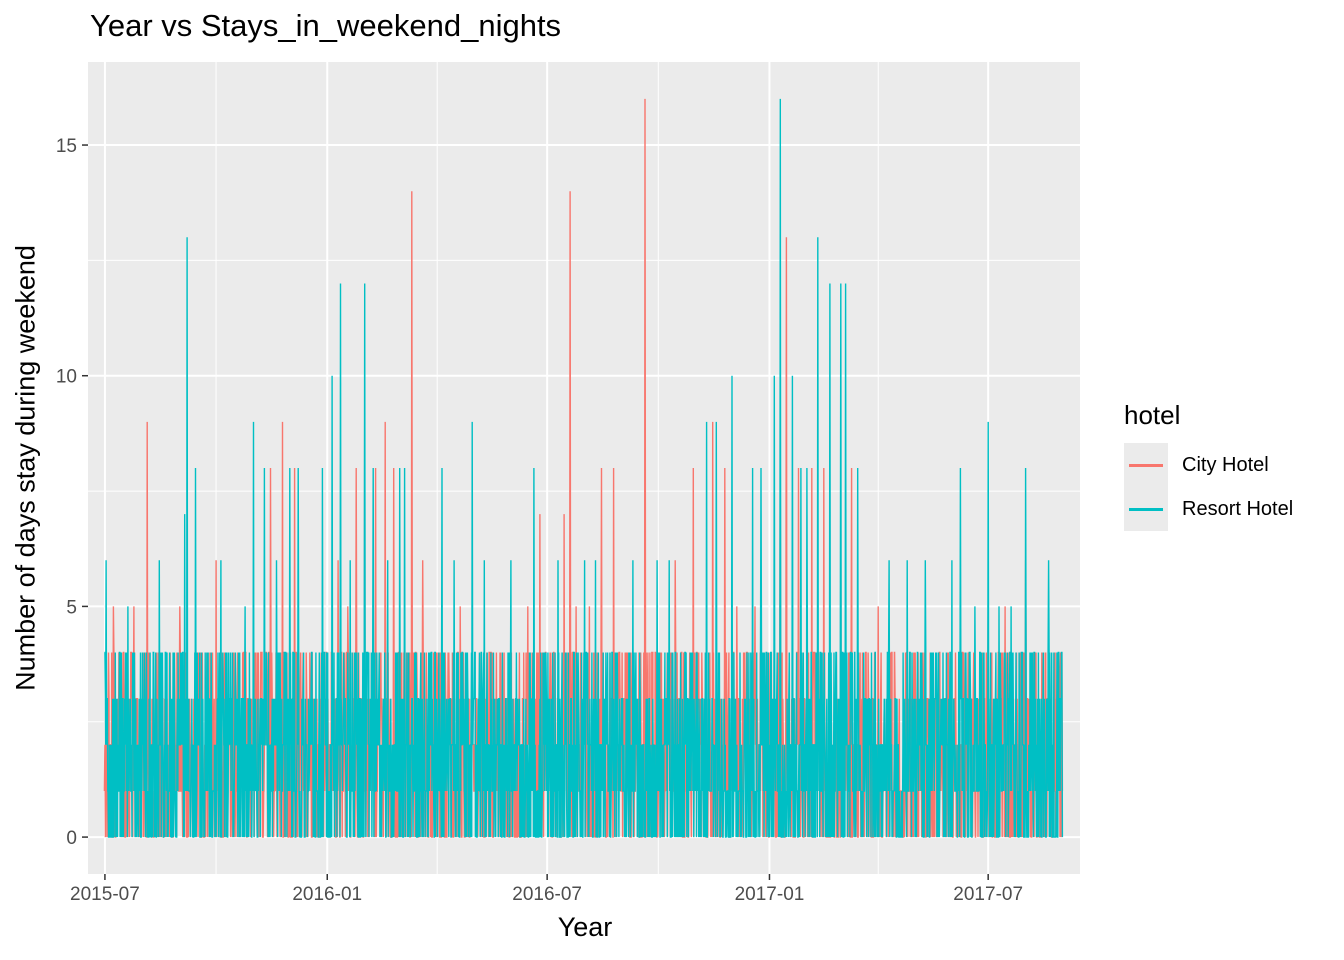  I want to click on y-tick-label: 10, so click(66, 377).